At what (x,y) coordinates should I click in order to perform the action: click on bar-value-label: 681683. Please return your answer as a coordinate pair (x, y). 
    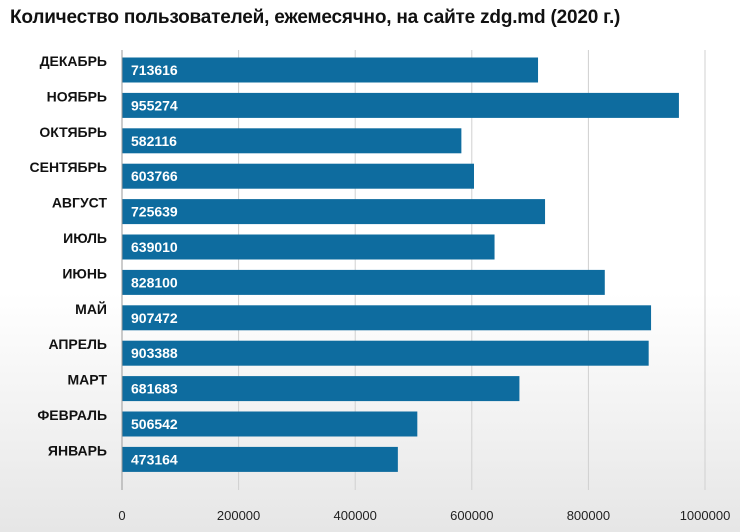
    Looking at the image, I should click on (154, 389).